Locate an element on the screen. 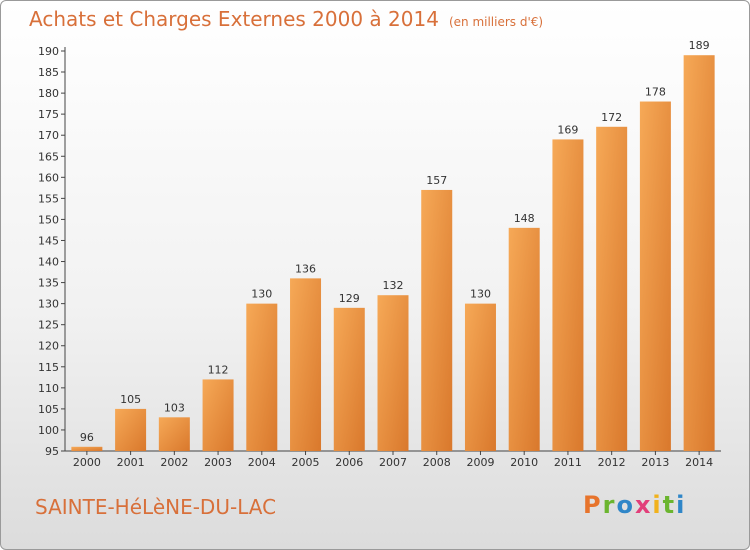 The width and height of the screenshot is (750, 550). y-tick-label: 130 is located at coordinates (48, 304).